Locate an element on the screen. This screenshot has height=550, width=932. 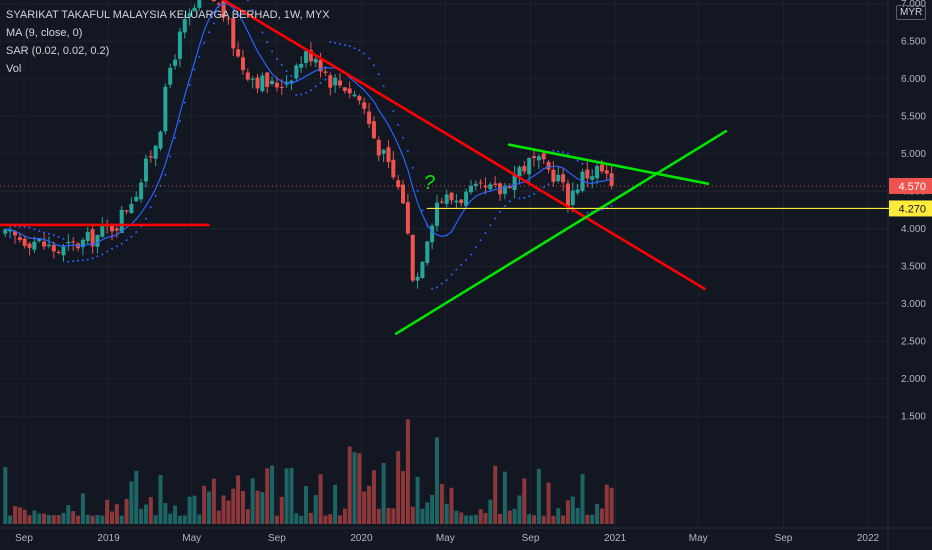
triangle-top-line is located at coordinates (608, 164).